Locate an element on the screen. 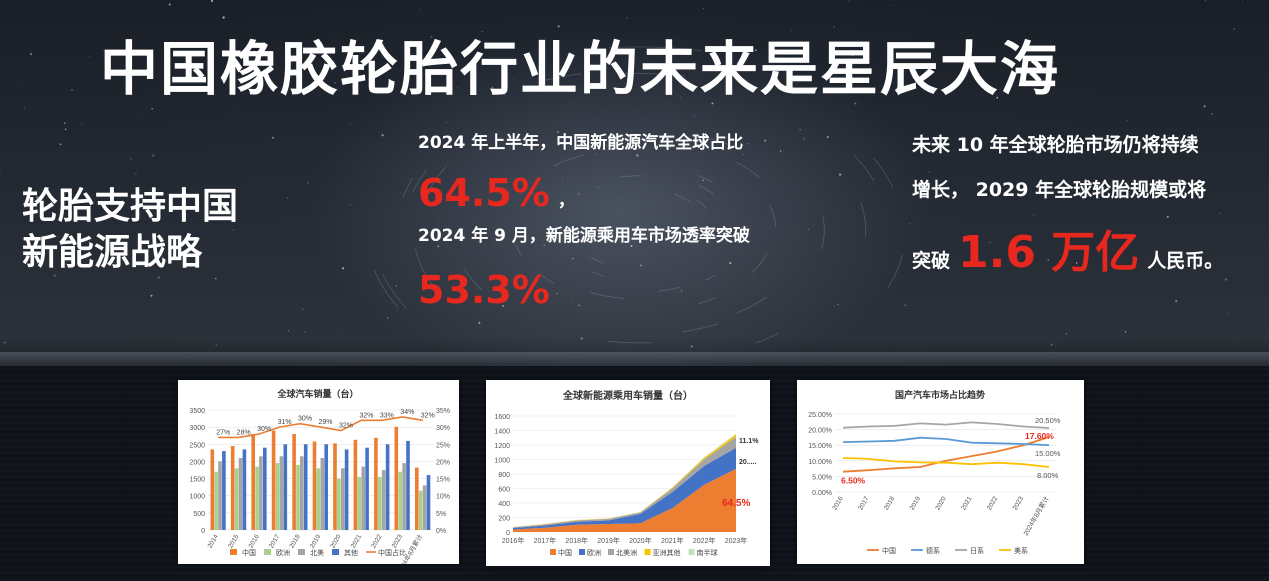 The height and width of the screenshot is (581, 1269). x-tick-label: 2021 is located at coordinates (966, 503).